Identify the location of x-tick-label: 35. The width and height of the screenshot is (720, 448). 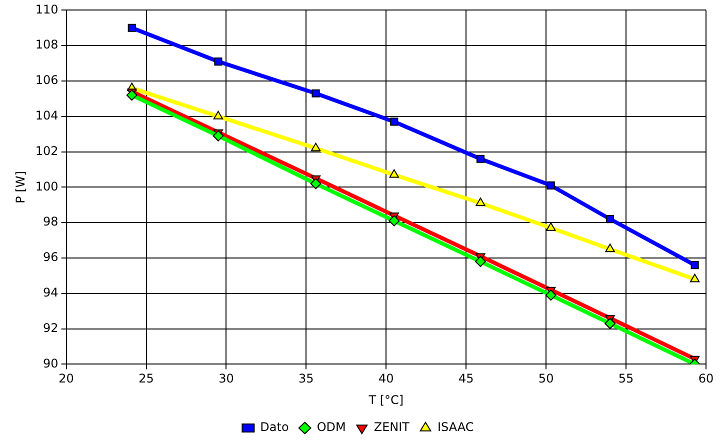
(306, 379).